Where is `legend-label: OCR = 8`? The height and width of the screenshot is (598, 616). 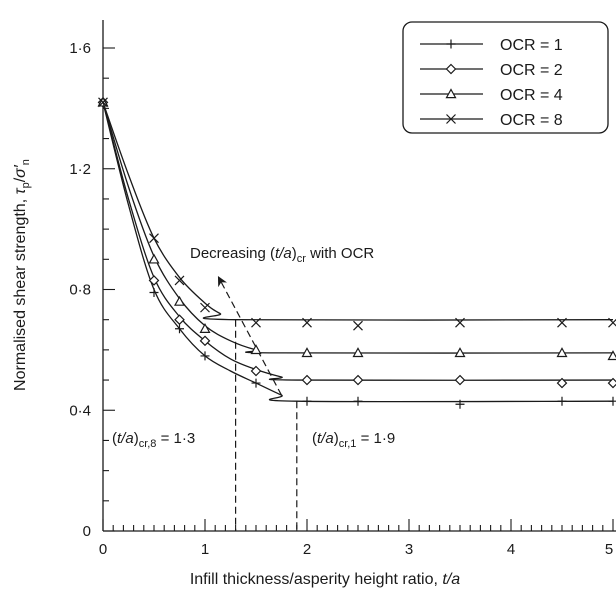 legend-label: OCR = 8 is located at coordinates (531, 120).